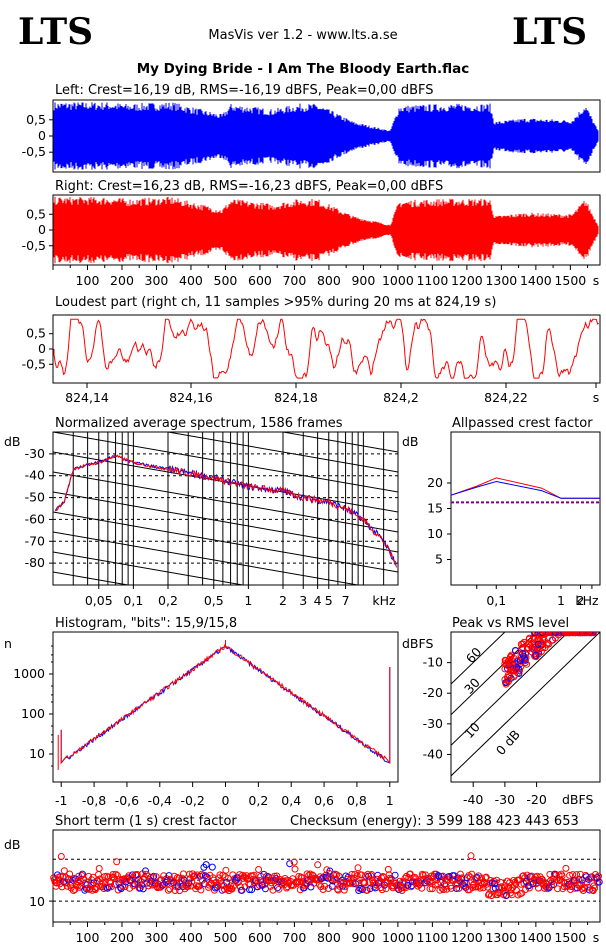 The width and height of the screenshot is (606, 946). Describe the element at coordinates (94, 800) in the screenshot. I see `histogram-xtick-label: -0,8` at that location.